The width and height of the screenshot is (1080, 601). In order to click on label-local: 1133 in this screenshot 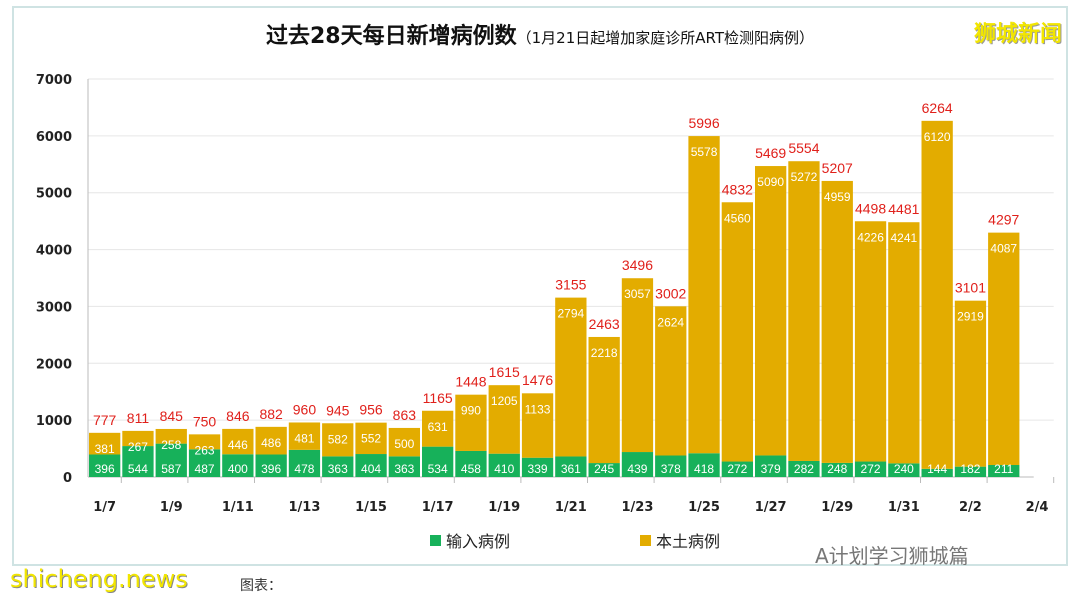, I will do `click(538, 409)`.